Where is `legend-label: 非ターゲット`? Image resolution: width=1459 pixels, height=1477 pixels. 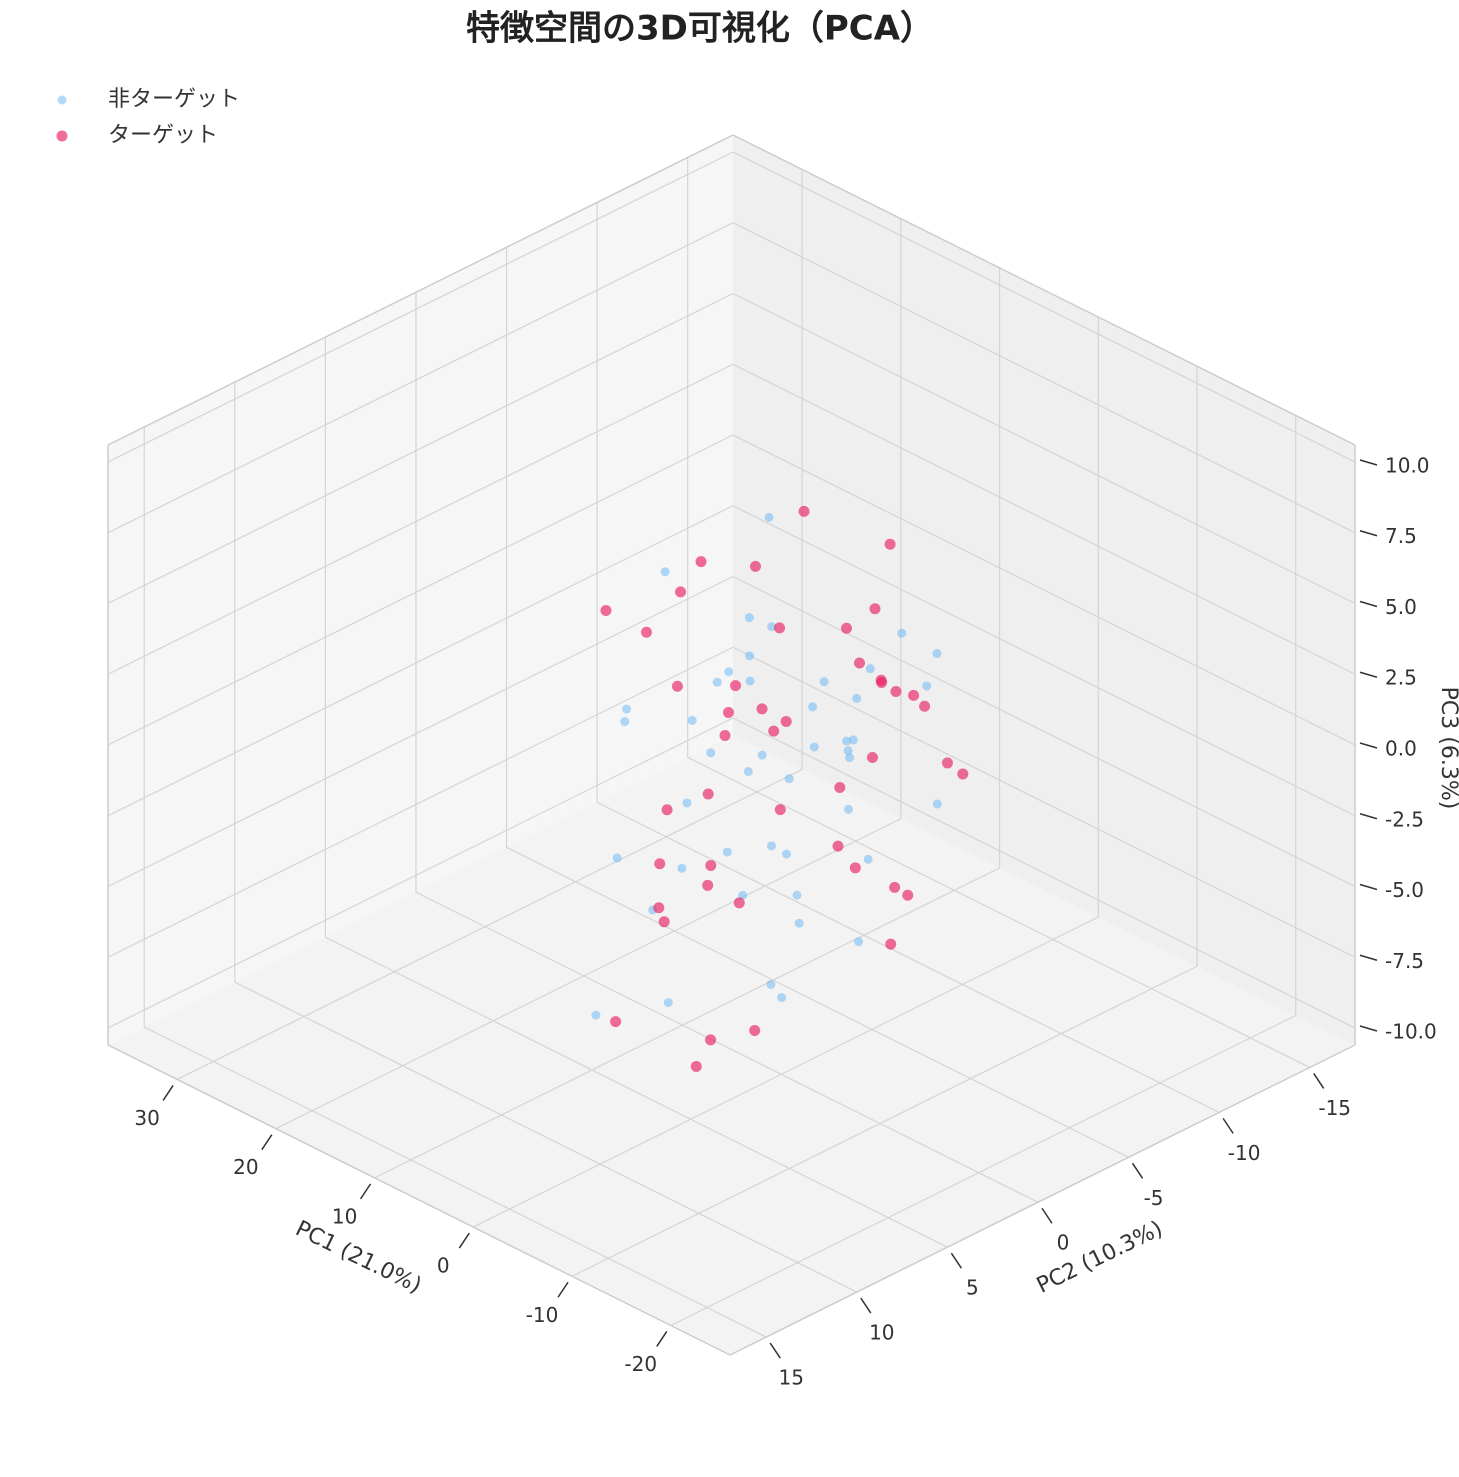
legend-label: 非ターゲット is located at coordinates (174, 99).